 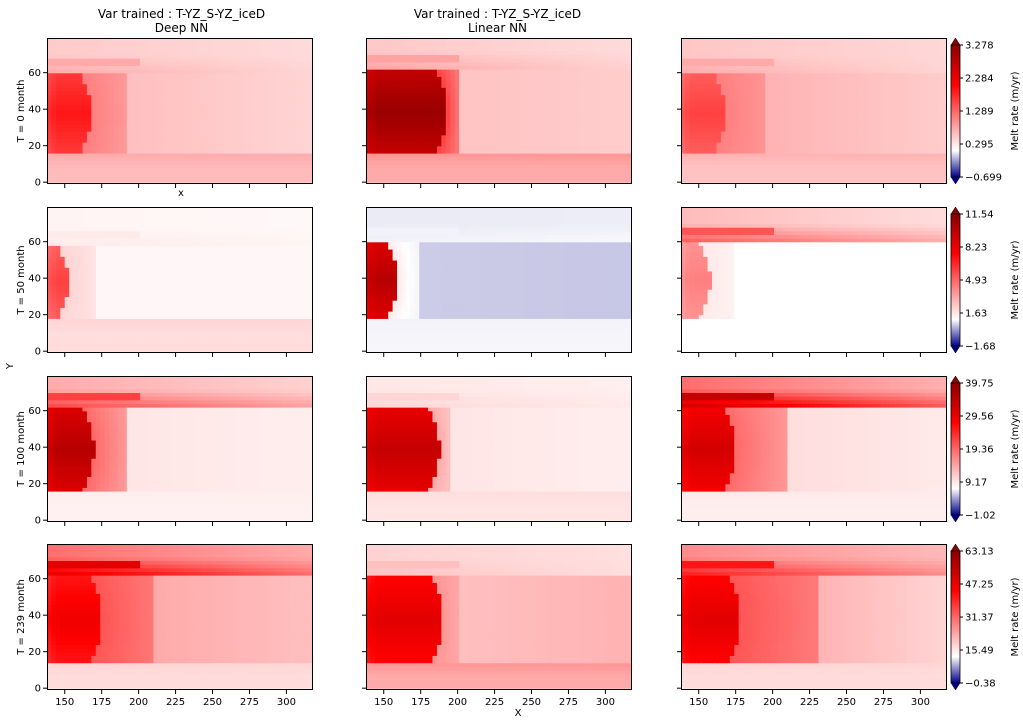 I want to click on panel-r1-c3, so click(x=812, y=113).